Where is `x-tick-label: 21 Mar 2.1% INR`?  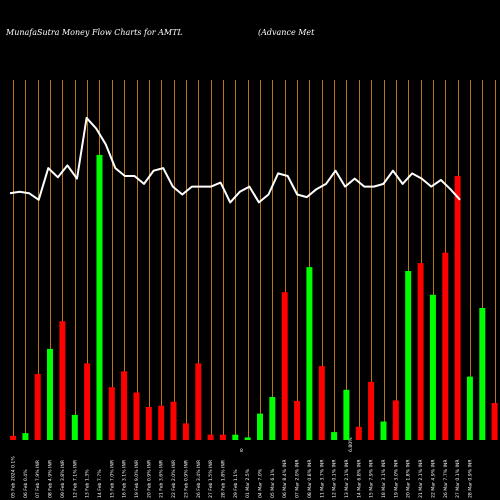
x-tick-label: 21 Mar 2.1% INR is located at coordinates (421, 478).